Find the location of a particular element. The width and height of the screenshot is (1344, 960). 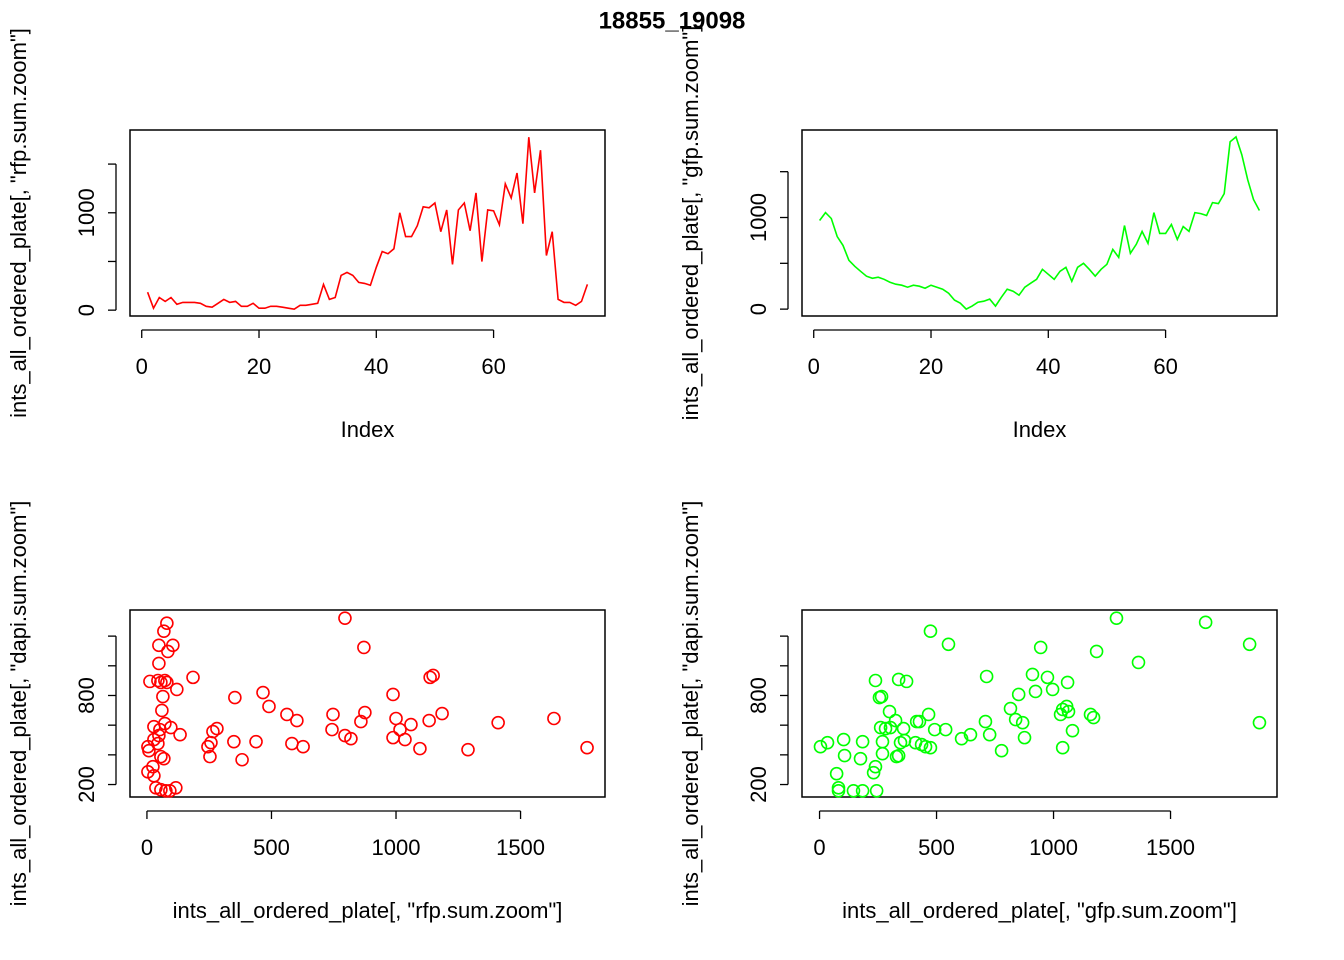

x-tick-label: 60 is located at coordinates (493, 366).